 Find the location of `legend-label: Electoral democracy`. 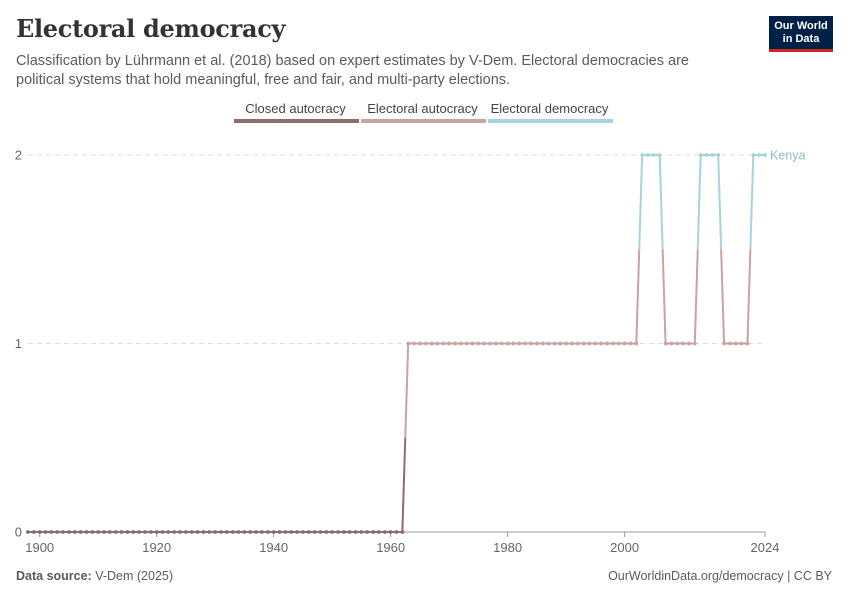

legend-label: Electoral democracy is located at coordinates (550, 108).